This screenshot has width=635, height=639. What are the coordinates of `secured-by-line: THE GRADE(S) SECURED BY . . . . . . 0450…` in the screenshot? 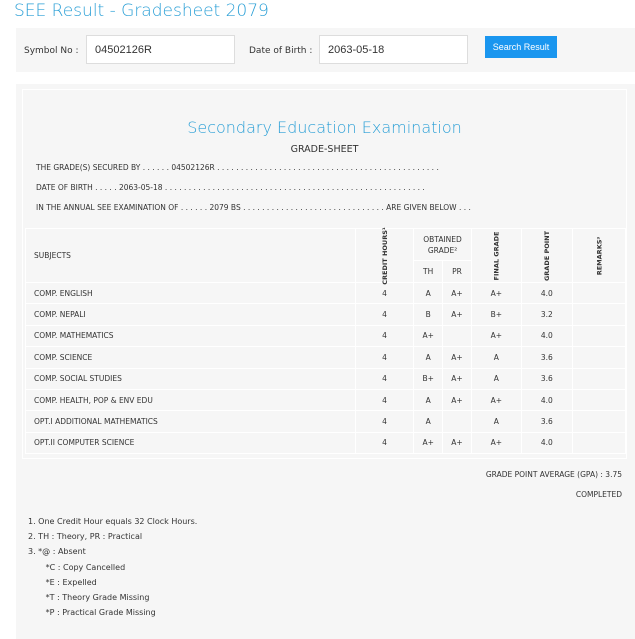 It's located at (237, 167).